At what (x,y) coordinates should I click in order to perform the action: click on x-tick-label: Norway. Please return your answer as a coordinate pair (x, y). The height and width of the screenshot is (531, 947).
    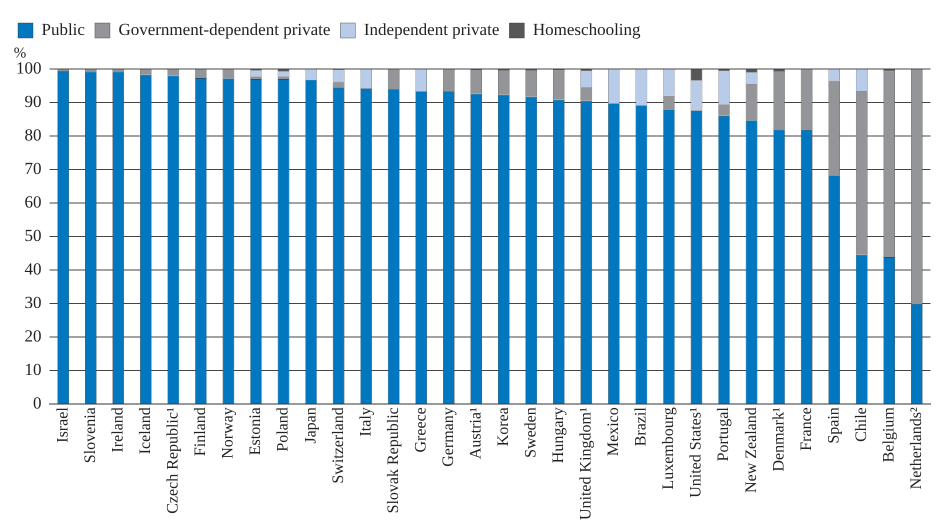
    Looking at the image, I should click on (228, 433).